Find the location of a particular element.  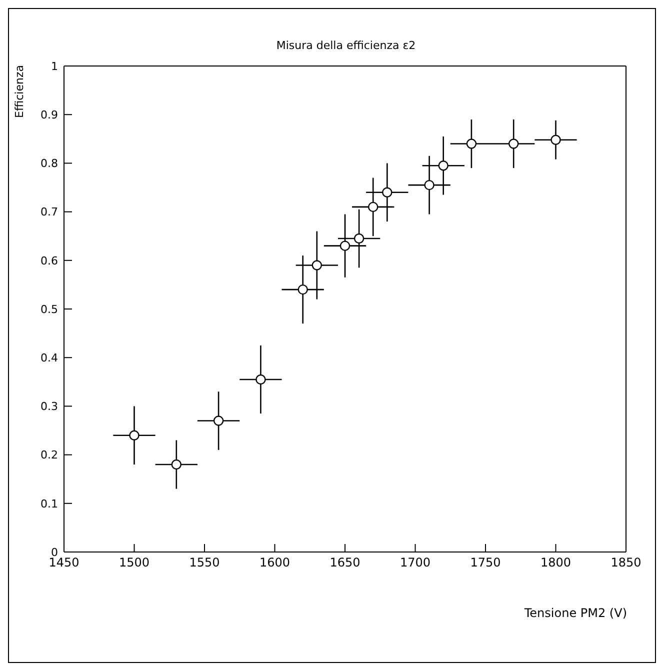

x-tick-label: 1750 is located at coordinates (485, 563).